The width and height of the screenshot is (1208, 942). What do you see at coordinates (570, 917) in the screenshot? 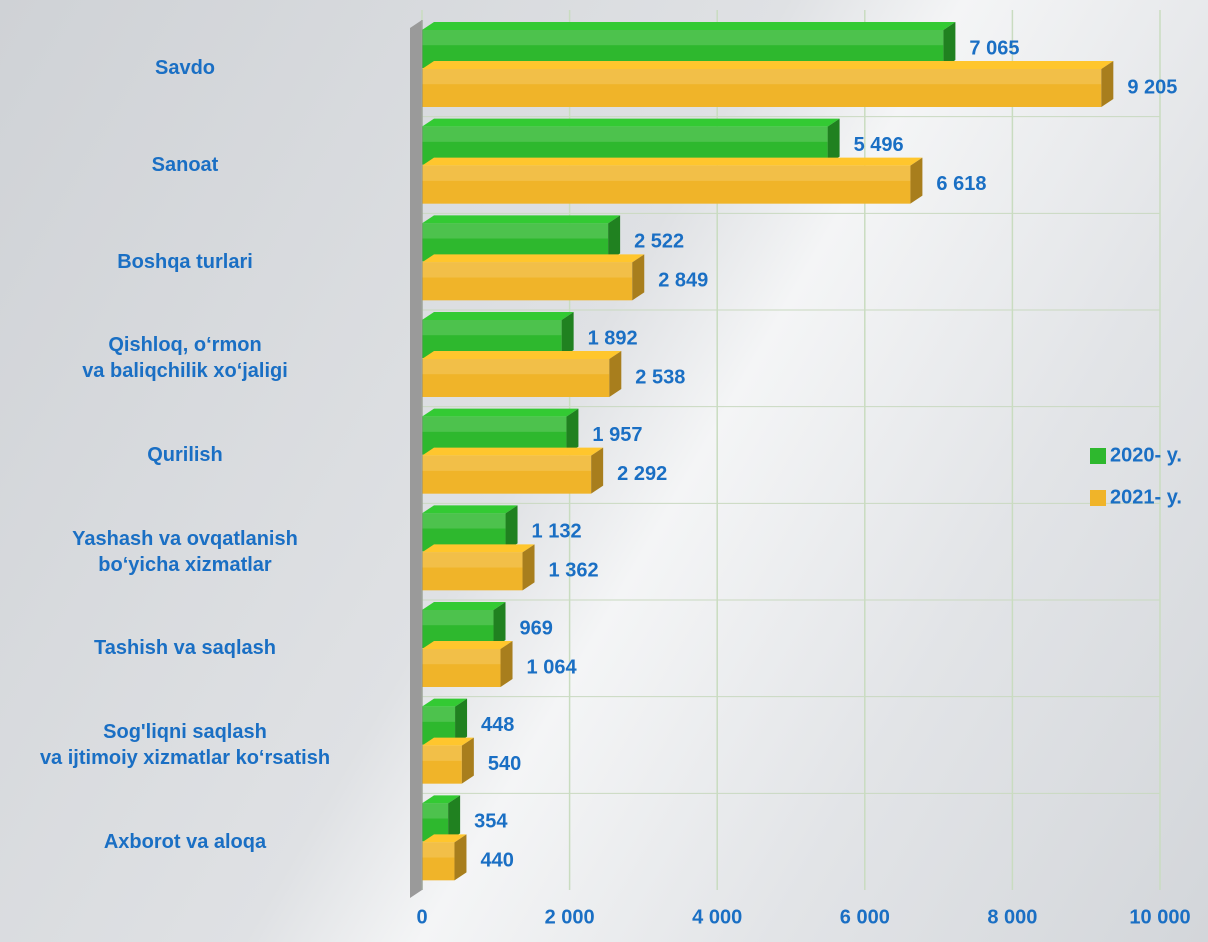
I see `x-tick-label: 2 000` at bounding box center [570, 917].